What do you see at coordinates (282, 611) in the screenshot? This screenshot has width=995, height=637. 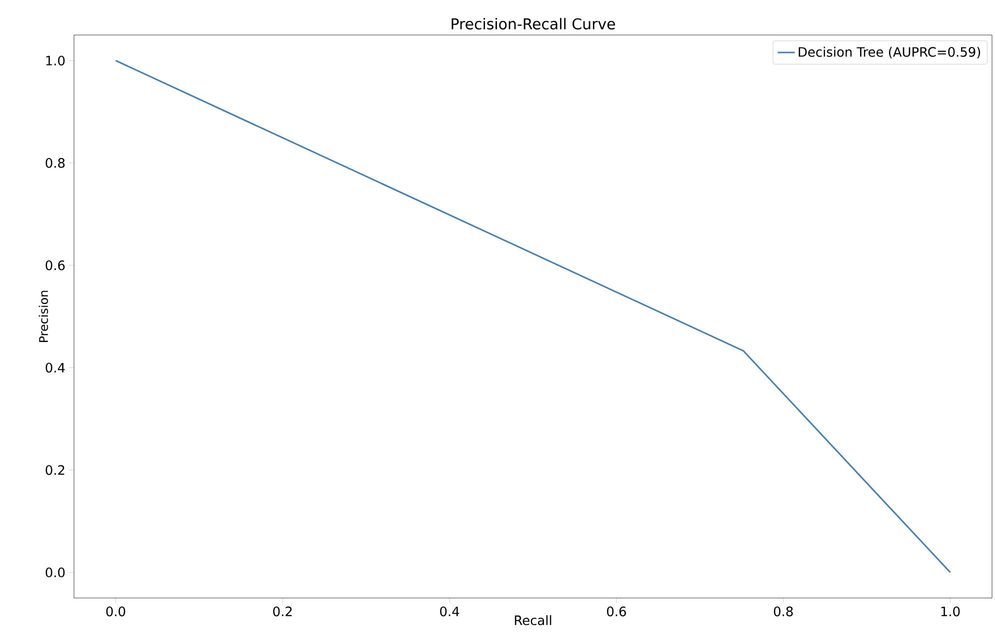 I see `x-tick-label: 0.2` at bounding box center [282, 611].